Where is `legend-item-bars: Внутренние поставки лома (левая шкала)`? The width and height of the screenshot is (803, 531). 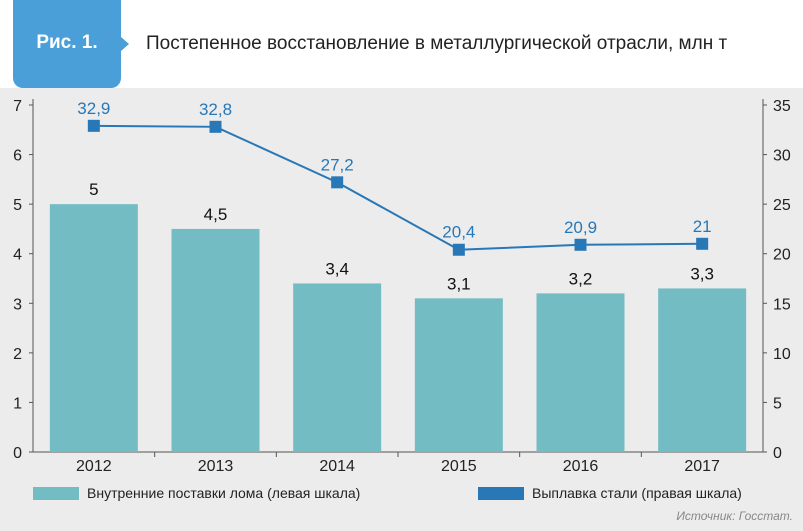
legend-item-bars: Внутренние поставки лома (левая шкала) is located at coordinates (196, 493).